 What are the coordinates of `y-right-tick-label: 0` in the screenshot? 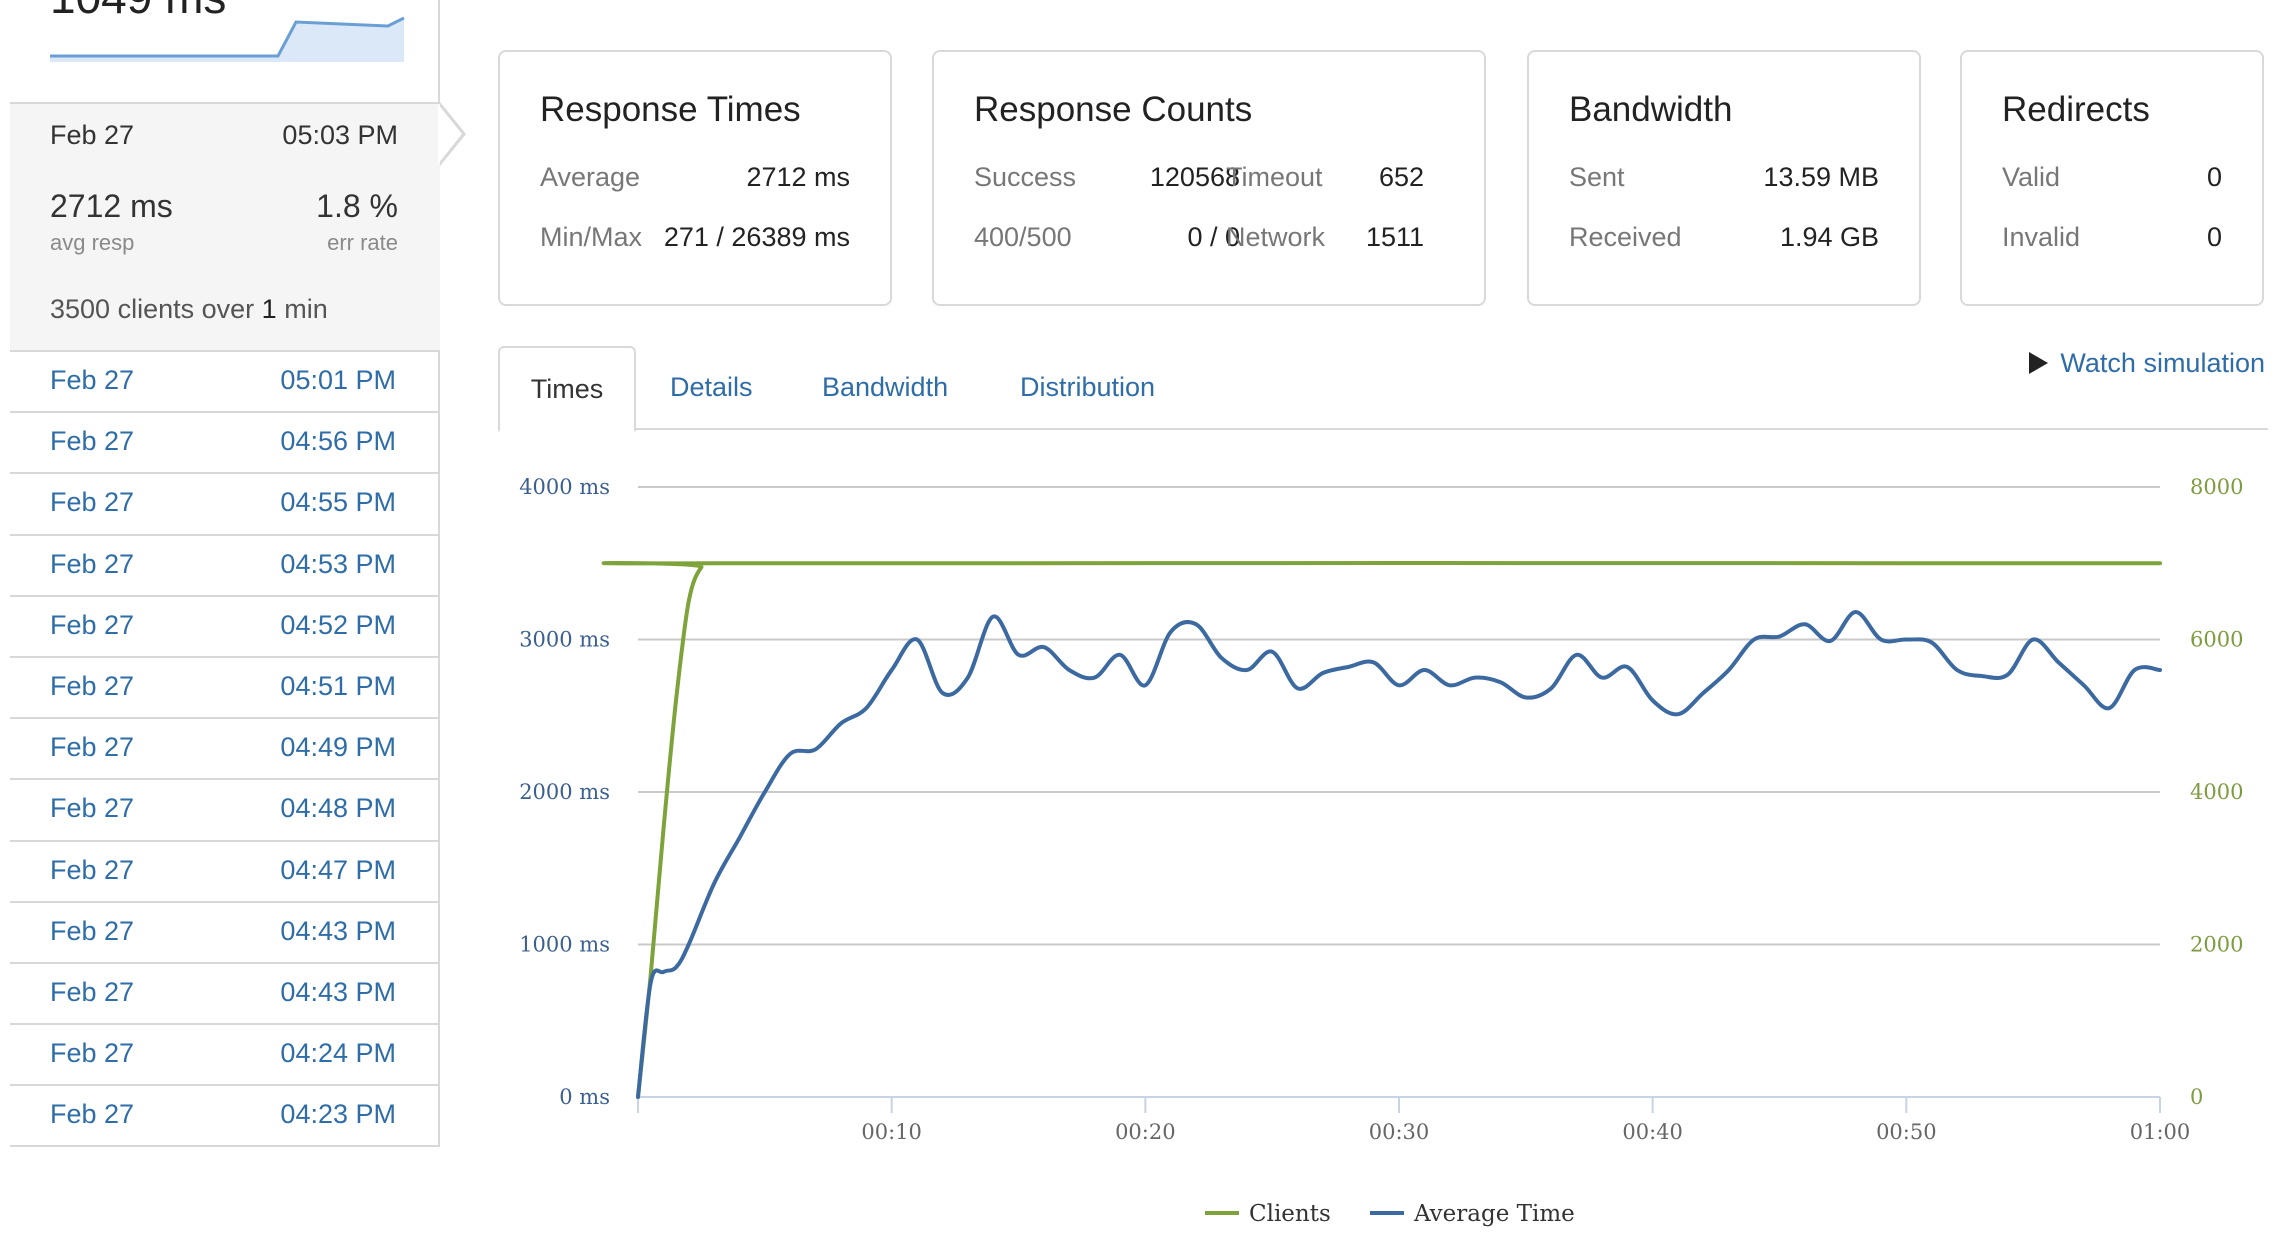 It's located at (2196, 1097).